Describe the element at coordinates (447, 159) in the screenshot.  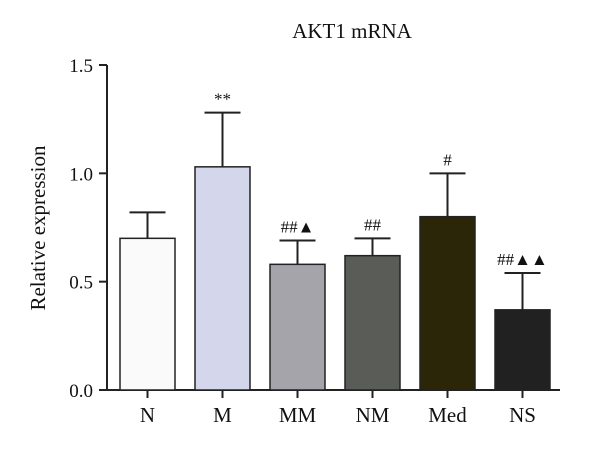
I see `significance-label: #` at that location.